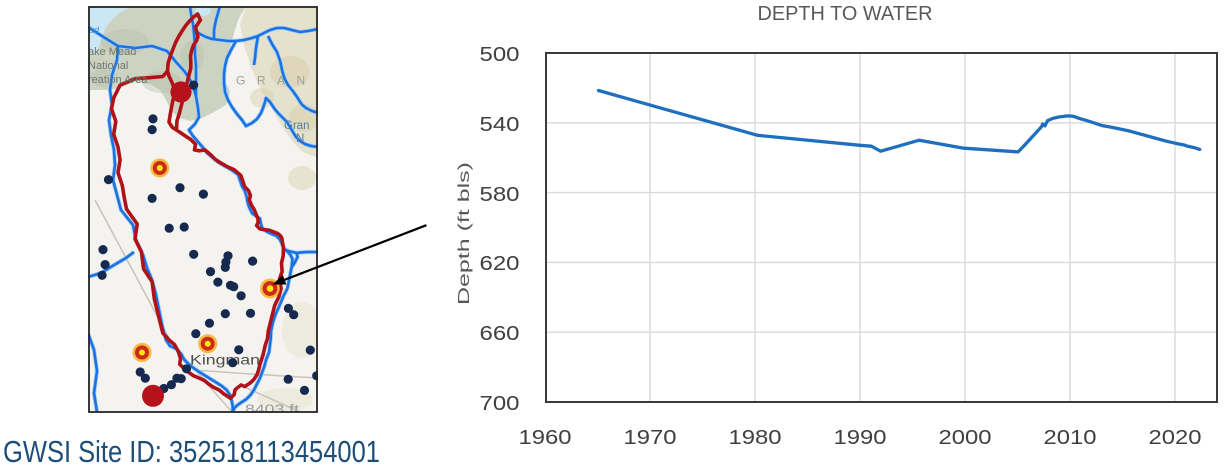 This screenshot has width=1225, height=475. I want to click on svg-text: N, so click(300, 139).